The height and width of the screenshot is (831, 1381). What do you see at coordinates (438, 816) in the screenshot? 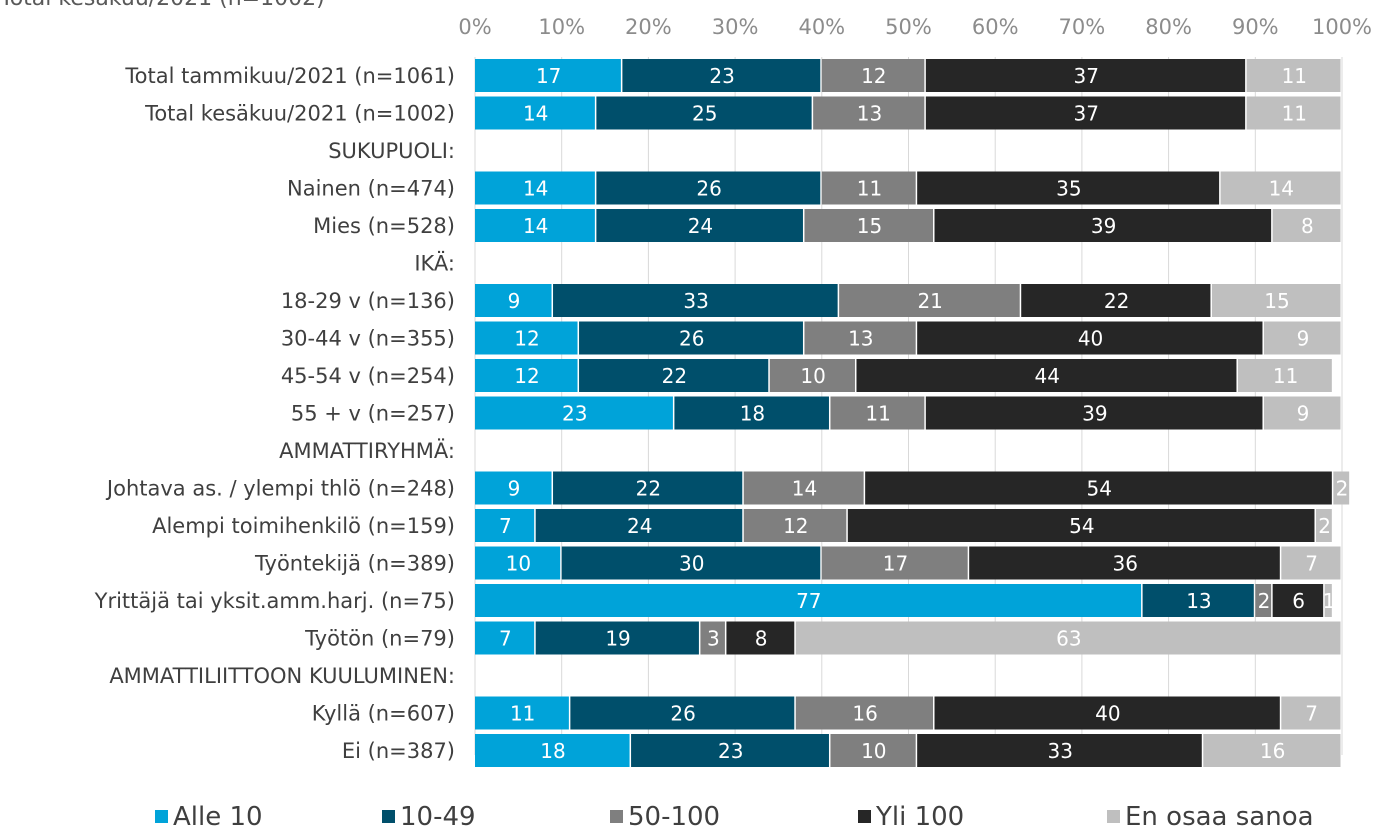
I see `legend-label: 10-49` at bounding box center [438, 816].